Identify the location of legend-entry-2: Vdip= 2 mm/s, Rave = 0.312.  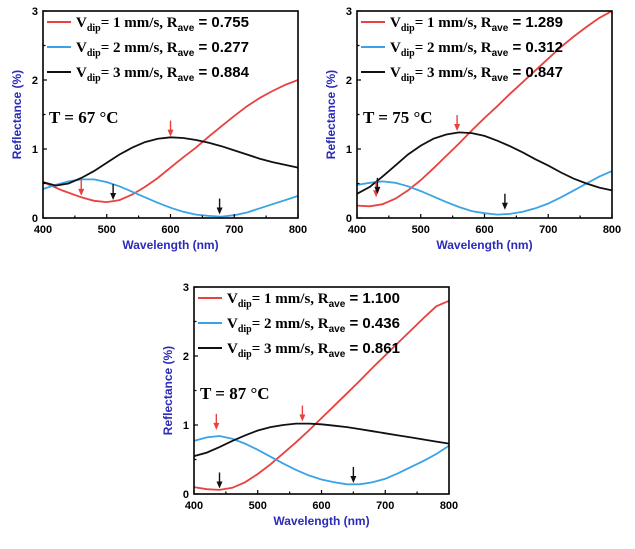
(462, 49).